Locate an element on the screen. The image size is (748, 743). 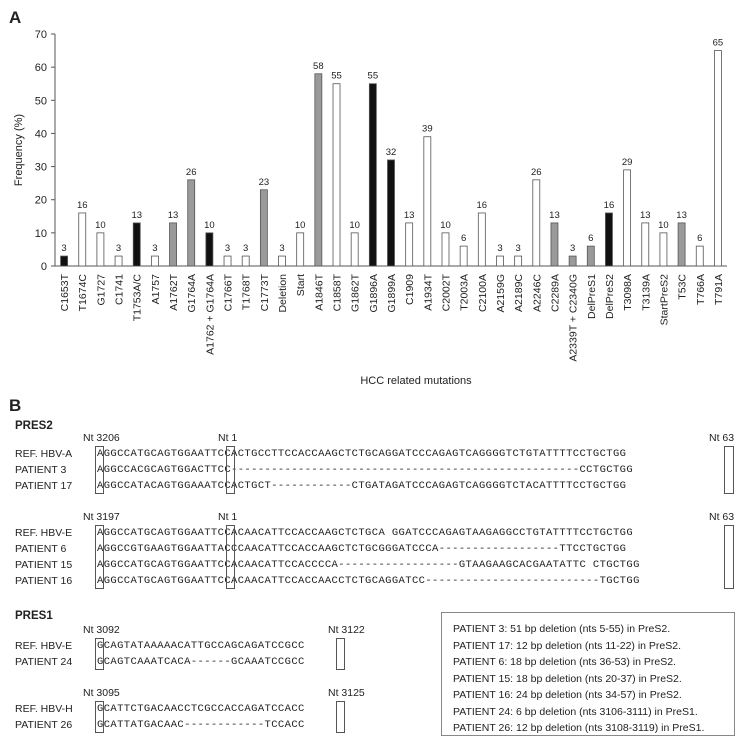
category-label: T1753A/C is located at coordinates (138, 298).